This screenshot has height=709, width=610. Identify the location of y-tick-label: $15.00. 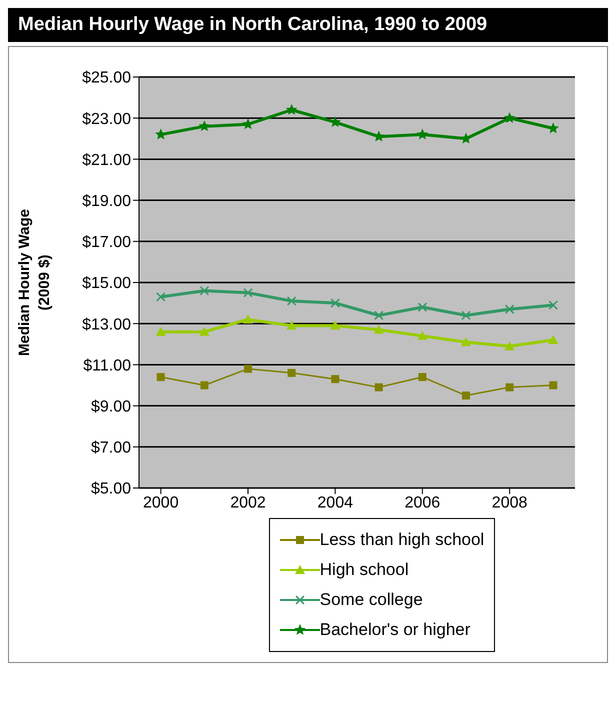
(107, 283).